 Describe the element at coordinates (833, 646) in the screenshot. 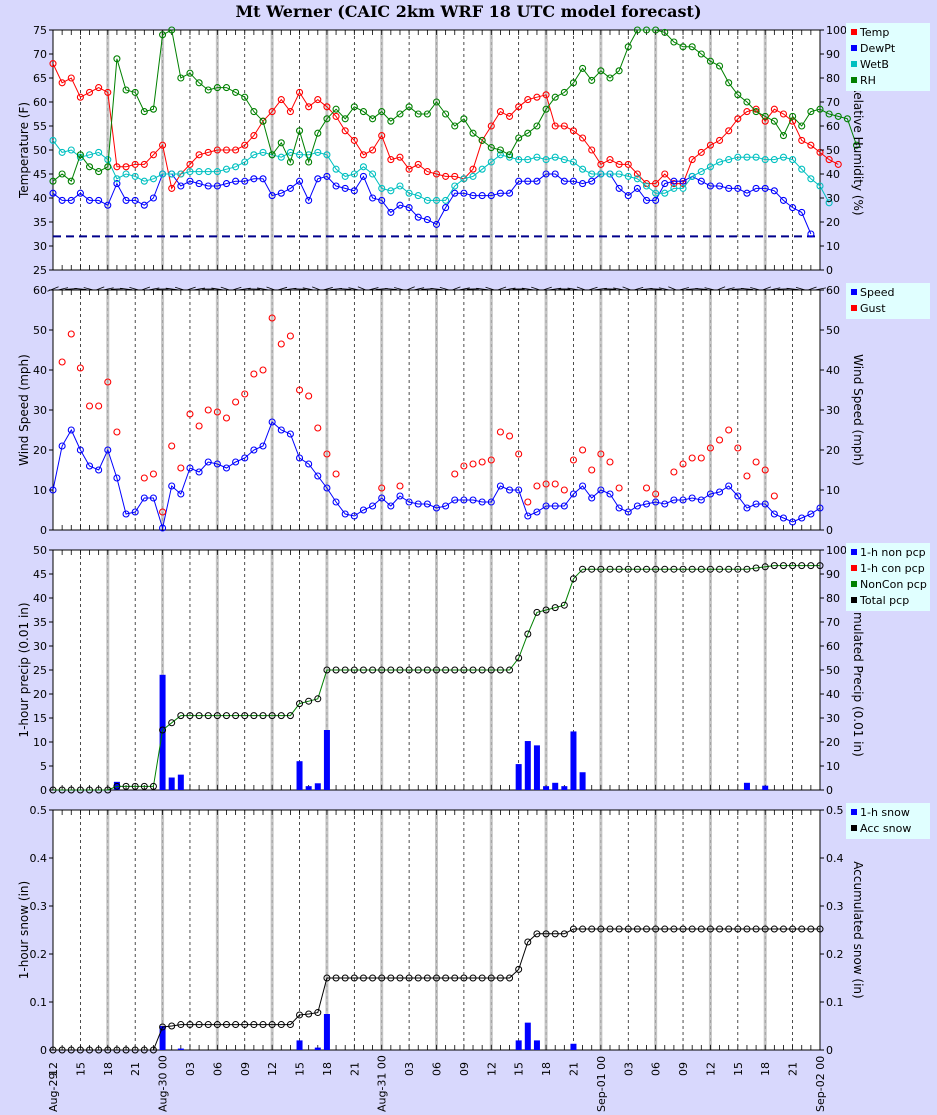

I see `y2-tick-label: 60` at that location.